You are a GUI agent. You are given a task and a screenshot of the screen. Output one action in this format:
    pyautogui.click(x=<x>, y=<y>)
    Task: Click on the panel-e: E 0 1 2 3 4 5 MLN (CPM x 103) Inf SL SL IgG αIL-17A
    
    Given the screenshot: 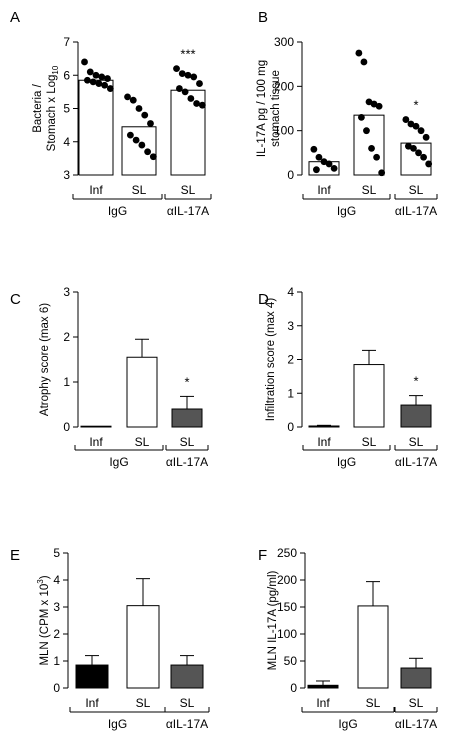 What is the action you would take?
    pyautogui.click(x=110, y=638)
    